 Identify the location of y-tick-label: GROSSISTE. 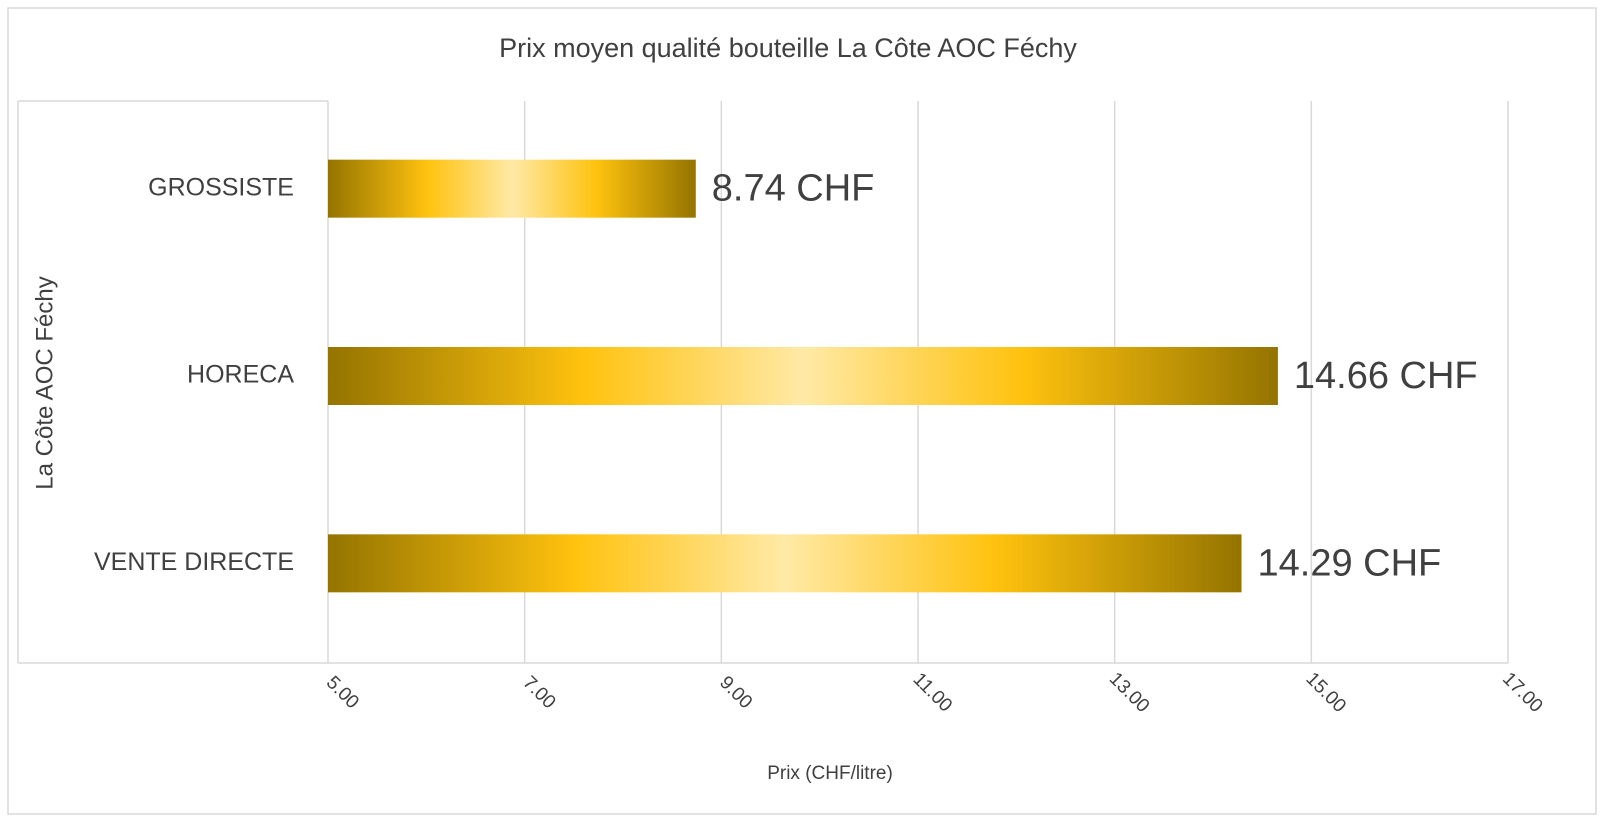
(221, 187).